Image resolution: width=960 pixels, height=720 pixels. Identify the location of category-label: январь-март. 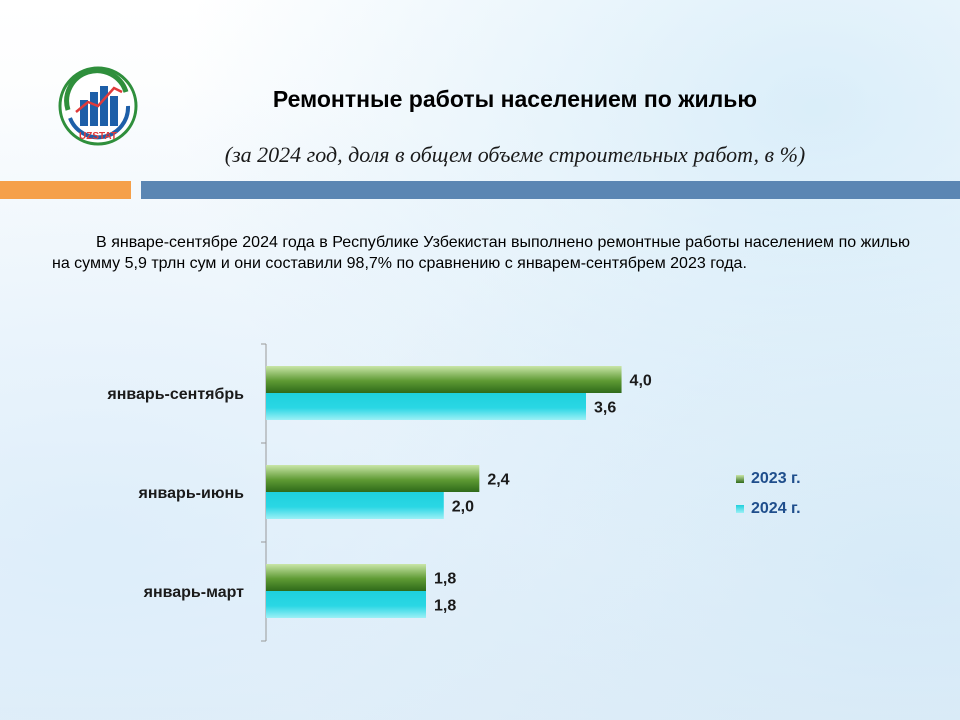
(194, 592).